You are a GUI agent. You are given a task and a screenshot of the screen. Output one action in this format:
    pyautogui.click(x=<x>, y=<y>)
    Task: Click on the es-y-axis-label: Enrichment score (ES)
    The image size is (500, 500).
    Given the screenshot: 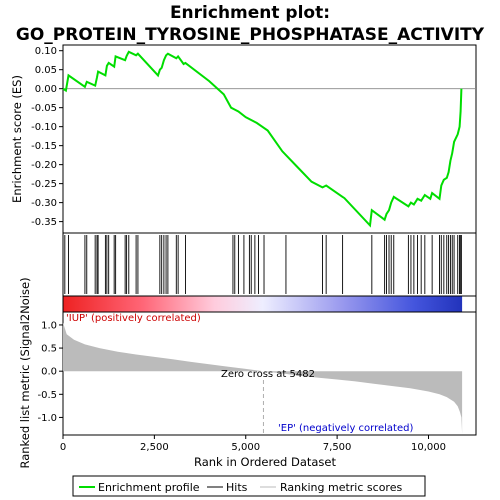 What is the action you would take?
    pyautogui.click(x=17, y=139)
    